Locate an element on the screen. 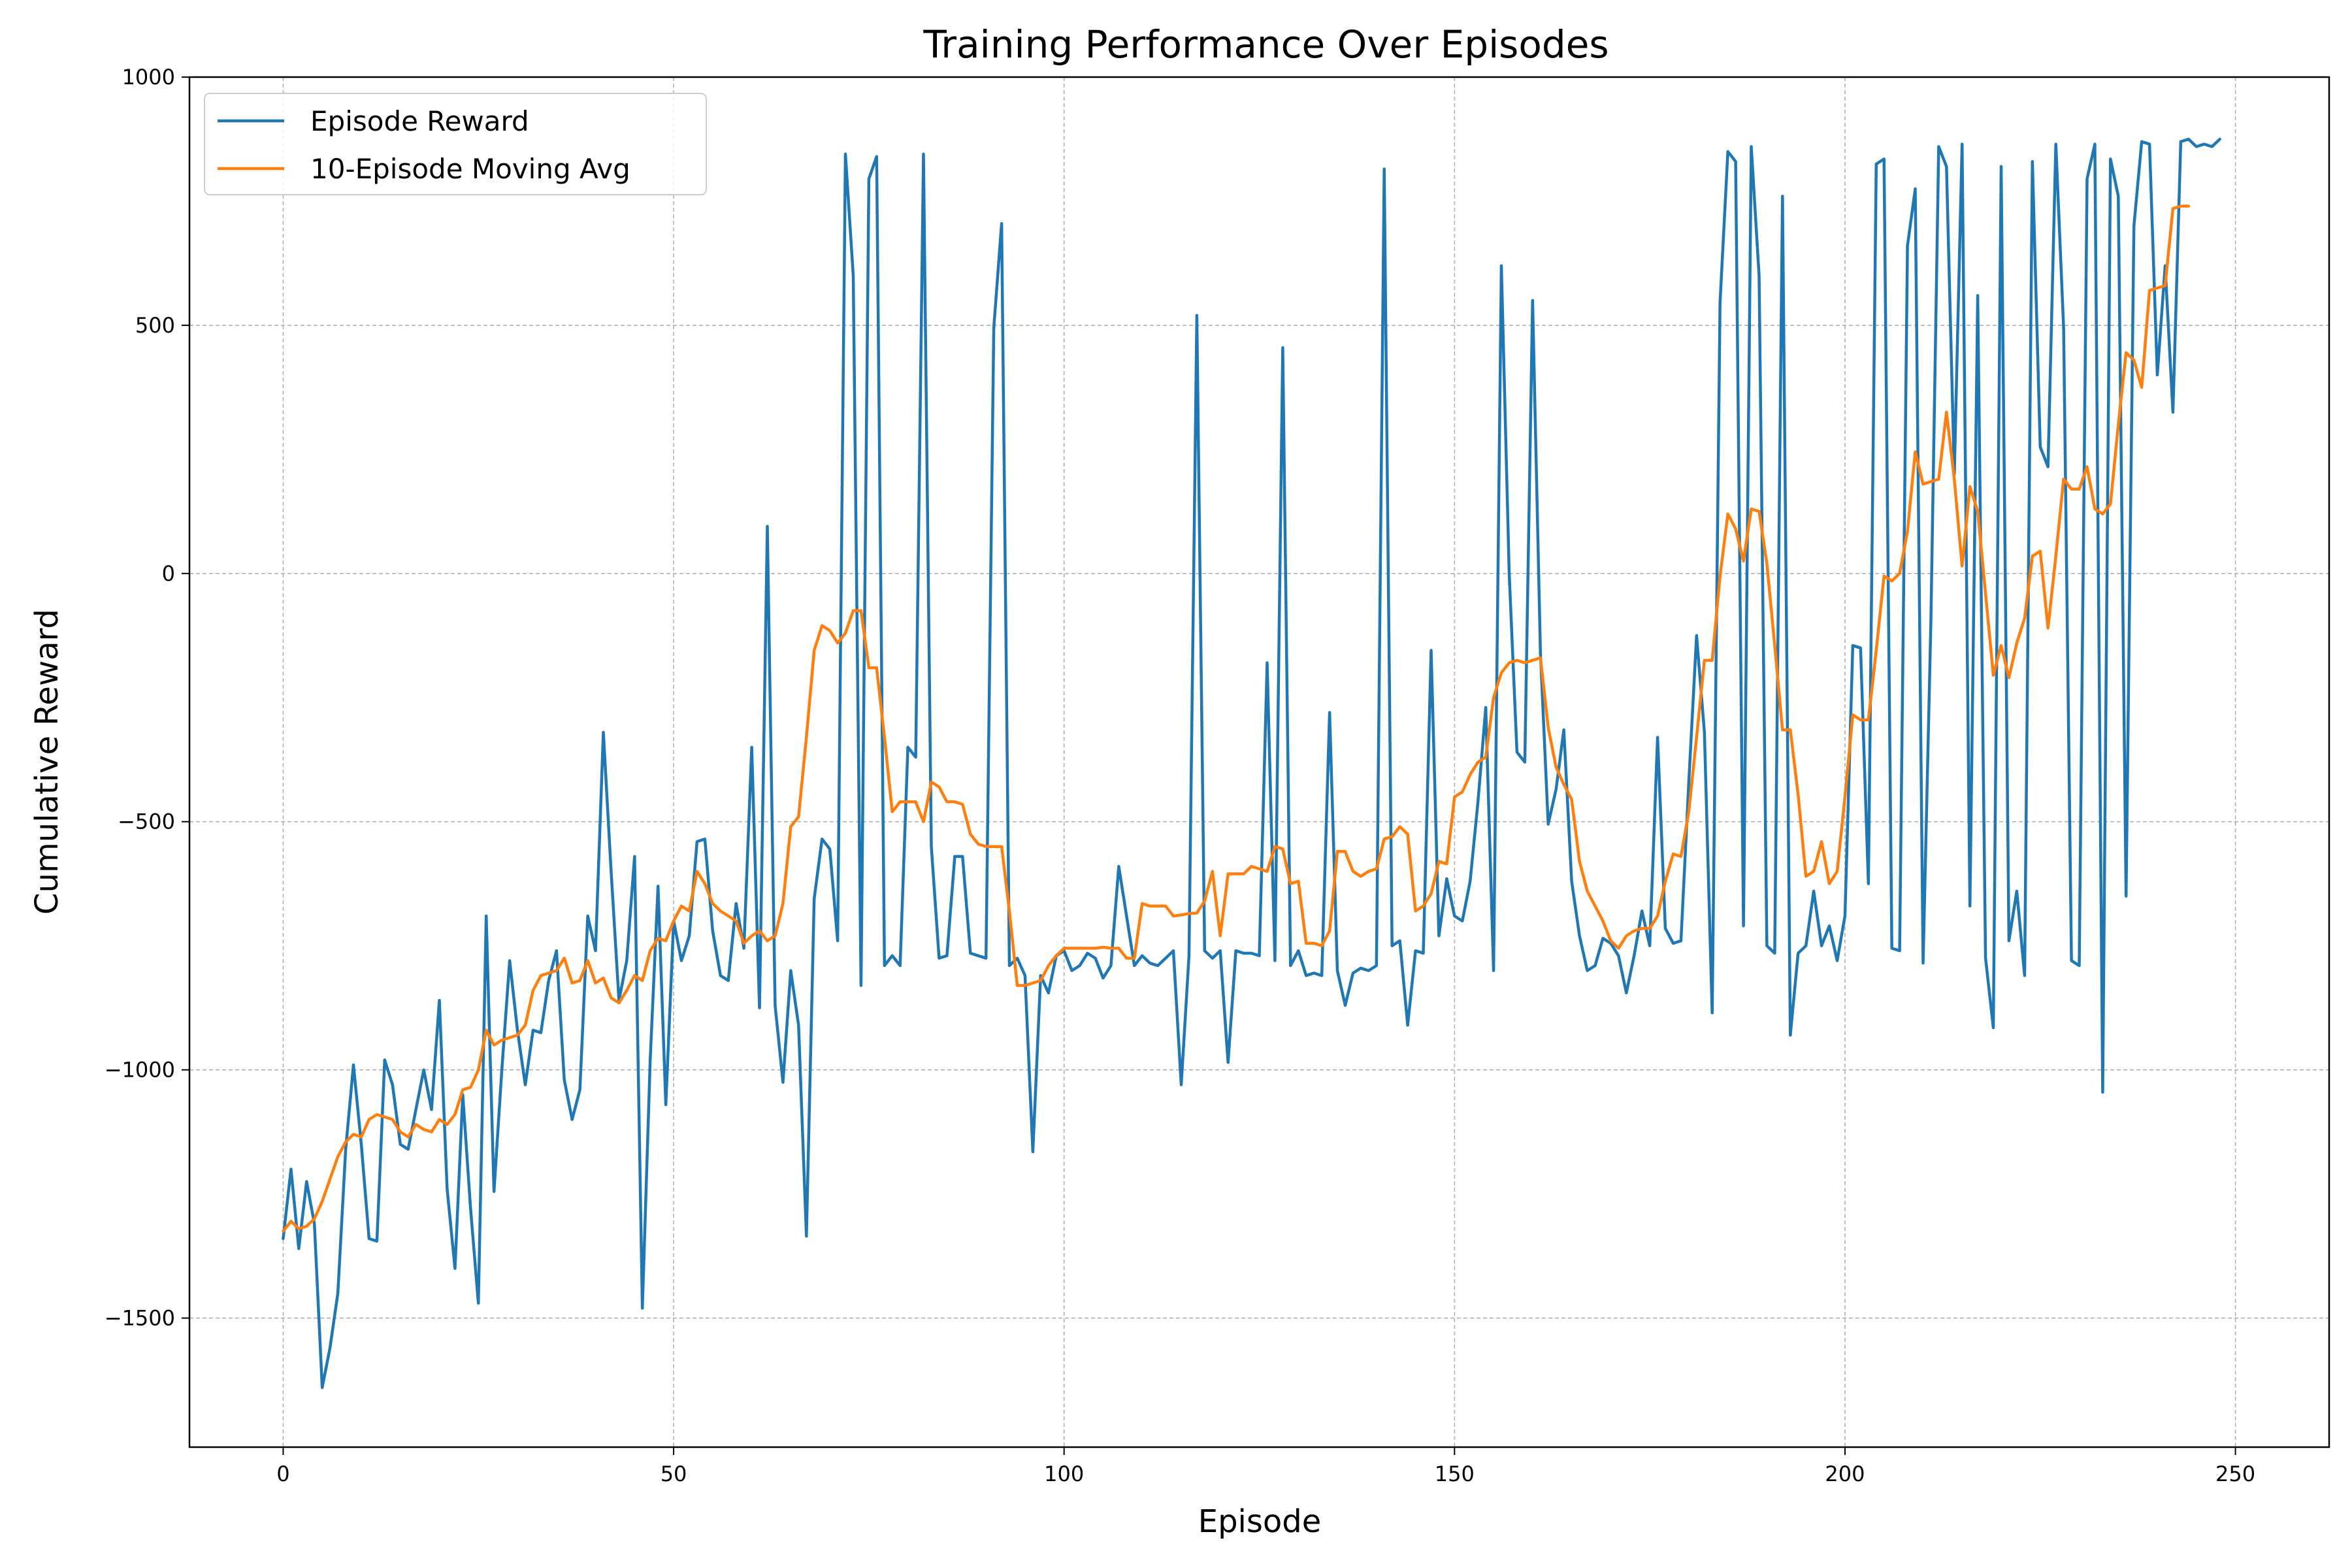 This screenshot has height=1568, width=2352. y-tick-label: −1000 is located at coordinates (140, 1070).